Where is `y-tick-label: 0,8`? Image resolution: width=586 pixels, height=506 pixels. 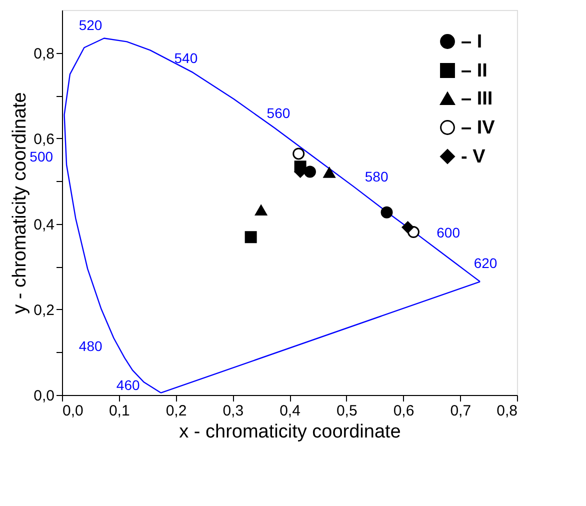 y-tick-label: 0,8 is located at coordinates (44, 53).